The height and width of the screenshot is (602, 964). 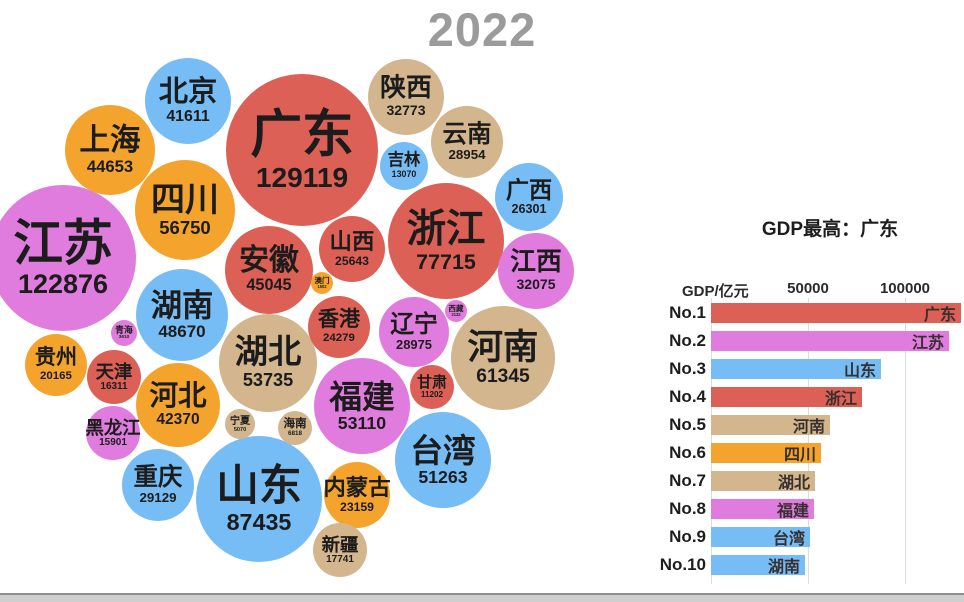 I want to click on bubble-region-name: 四川, so click(x=185, y=199).